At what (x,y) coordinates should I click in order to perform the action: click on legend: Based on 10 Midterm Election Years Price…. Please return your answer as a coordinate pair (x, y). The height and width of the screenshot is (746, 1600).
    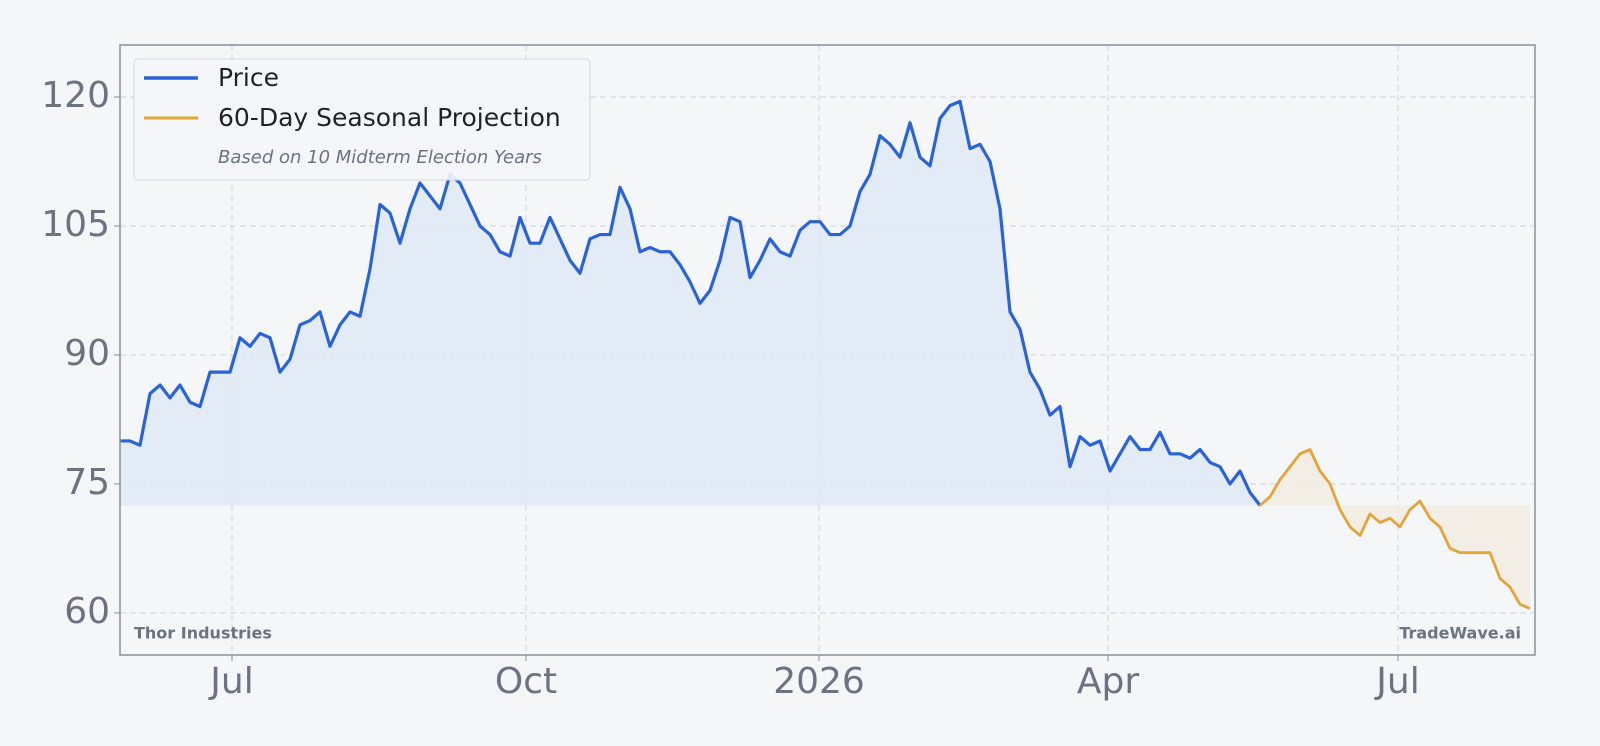
    Looking at the image, I should click on (362, 119).